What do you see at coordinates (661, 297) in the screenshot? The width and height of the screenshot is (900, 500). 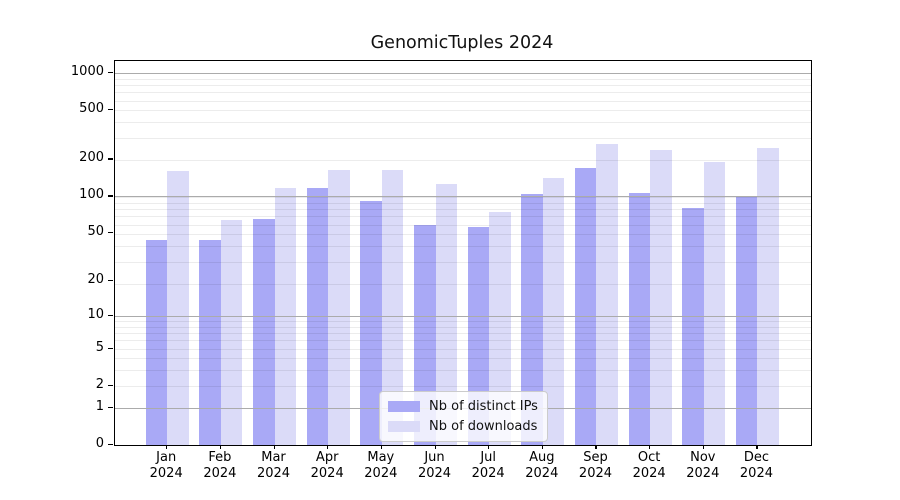 I see `bar-downloads-oct` at bounding box center [661, 297].